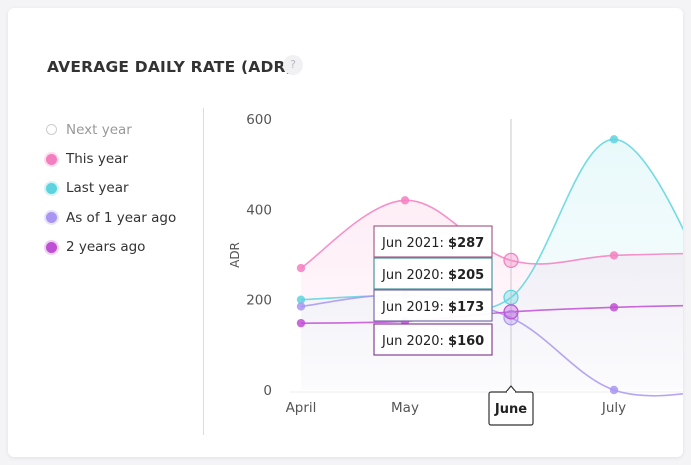 The height and width of the screenshot is (465, 691). I want to click on y-tick-label: 400, so click(259, 210).